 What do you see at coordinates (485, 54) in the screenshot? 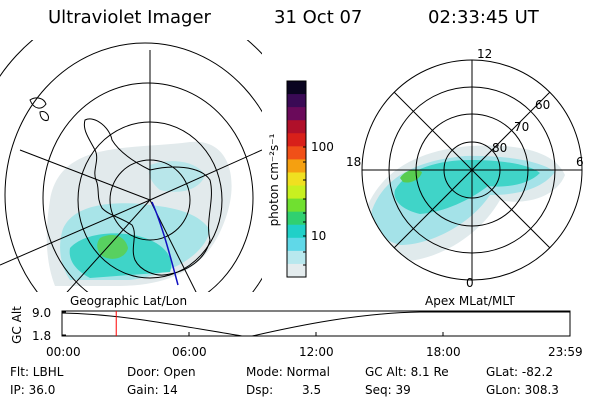
I see `mlt-label-12: 12` at bounding box center [485, 54].